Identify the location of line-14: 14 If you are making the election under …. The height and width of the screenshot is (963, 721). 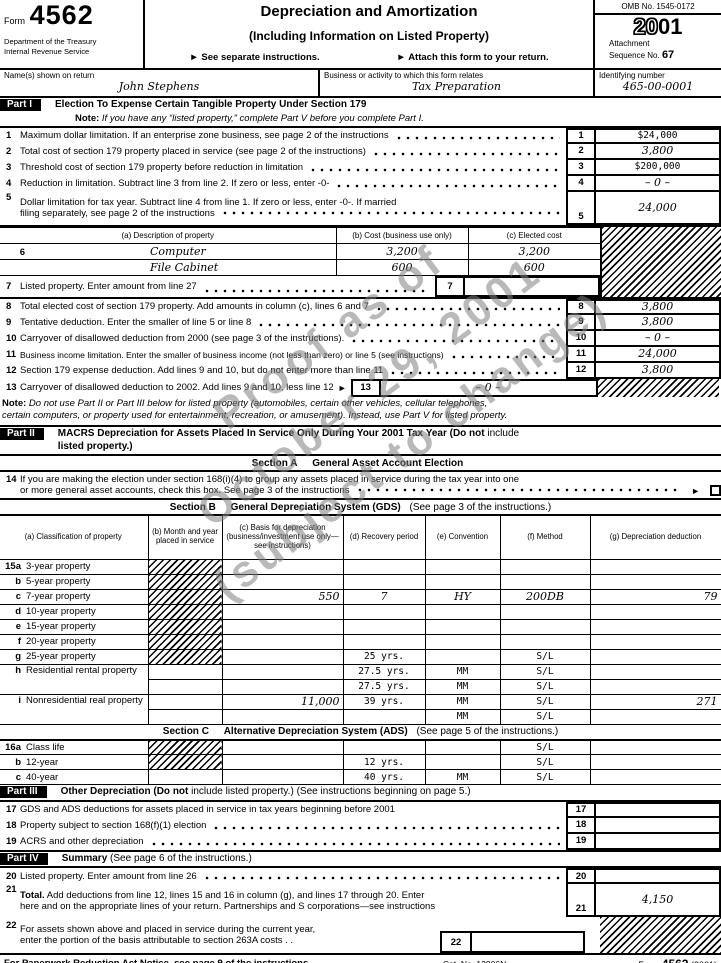
(360, 484).